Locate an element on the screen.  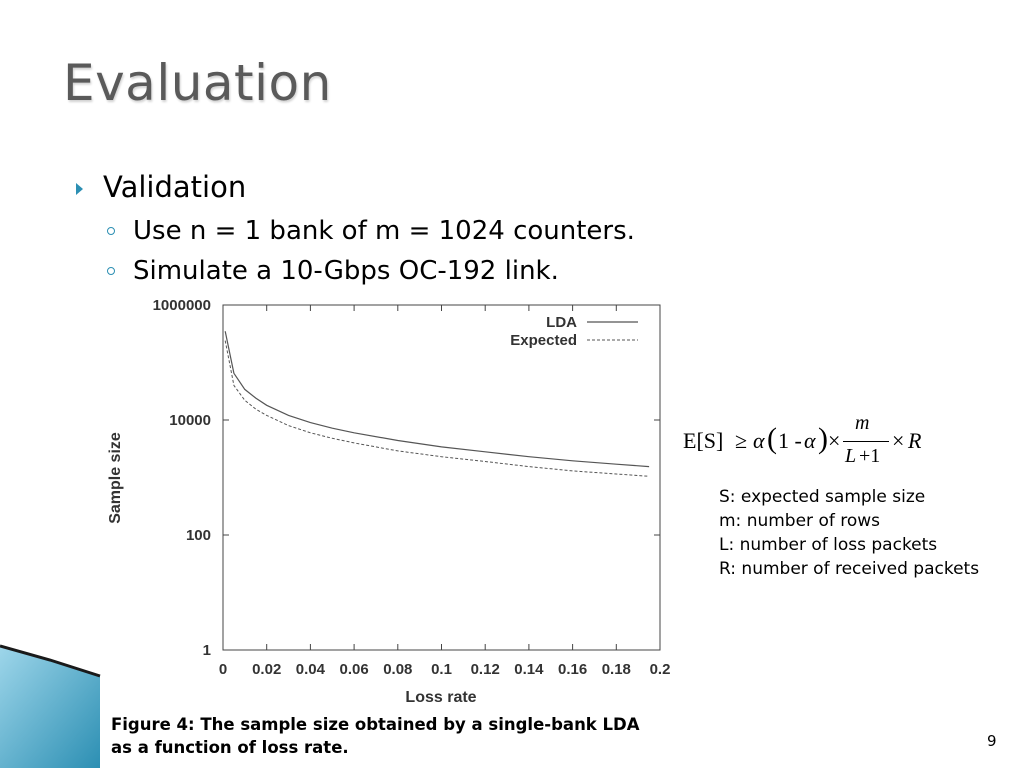
slide-title: Evaluation is located at coordinates (197, 83).